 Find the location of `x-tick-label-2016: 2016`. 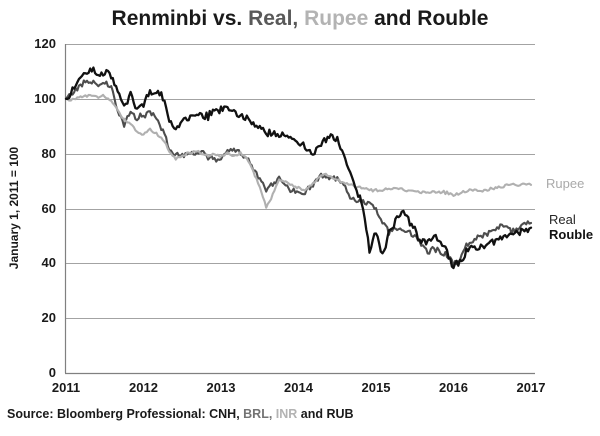

x-tick-label-2016: 2016 is located at coordinates (453, 387).